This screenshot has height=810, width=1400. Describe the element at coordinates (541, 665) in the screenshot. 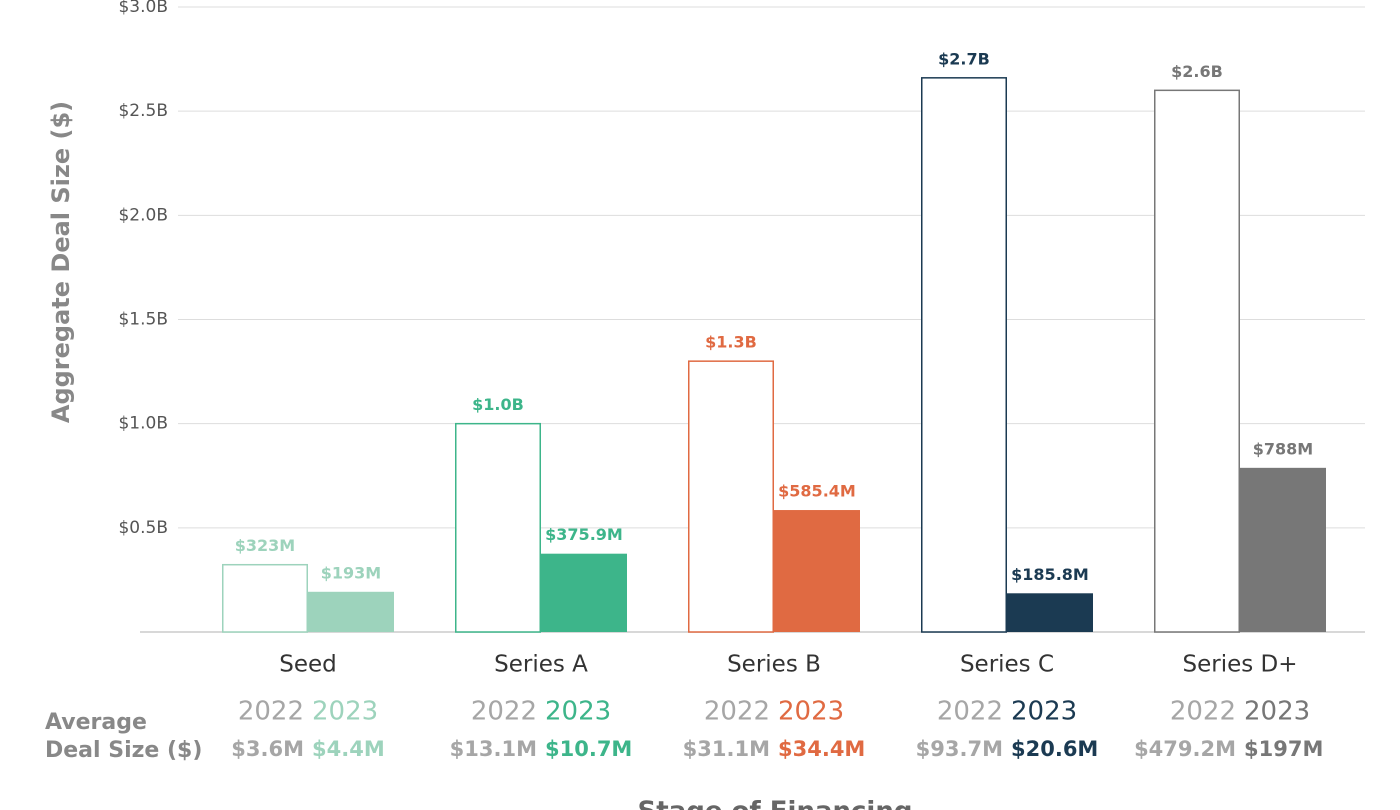

I see `x-tick-label: Series A` at that location.